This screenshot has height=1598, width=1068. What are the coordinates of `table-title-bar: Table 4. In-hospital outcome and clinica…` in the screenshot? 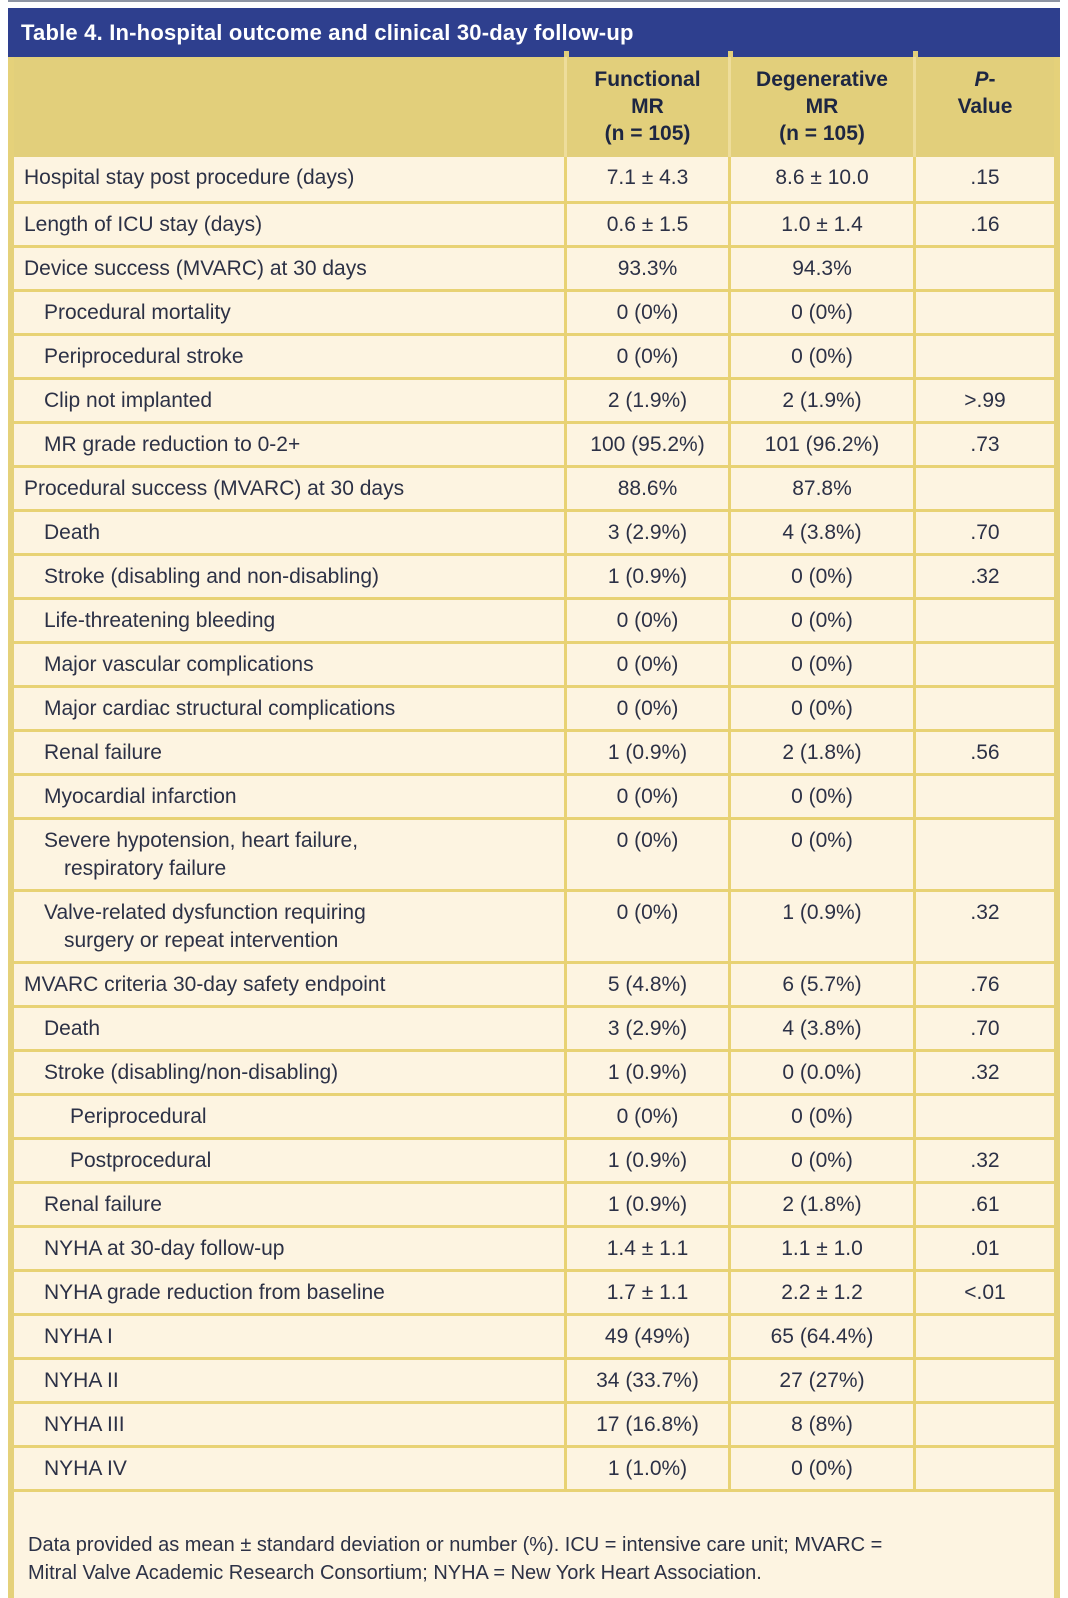 It's located at (534, 32).